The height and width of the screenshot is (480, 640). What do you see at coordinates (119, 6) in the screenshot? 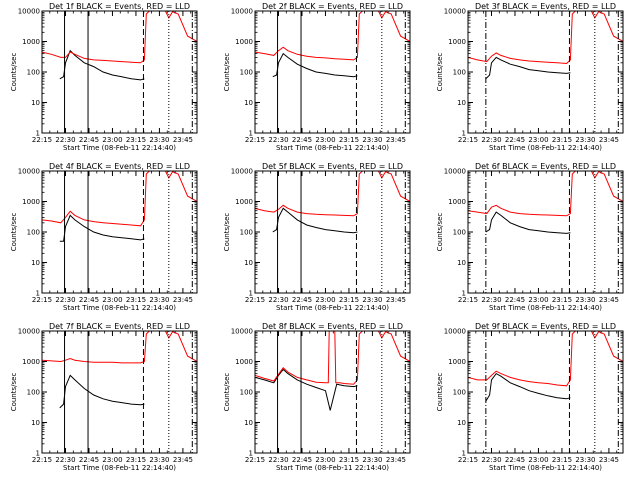
I see `panel-title: Det 1f BLACK = Events, RED = LLD` at bounding box center [119, 6].